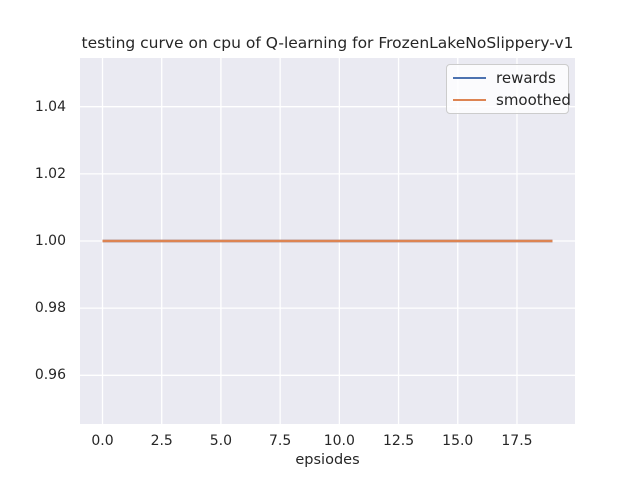  Describe the element at coordinates (50, 106) in the screenshot. I see `y-tick-label: 1.04` at that location.